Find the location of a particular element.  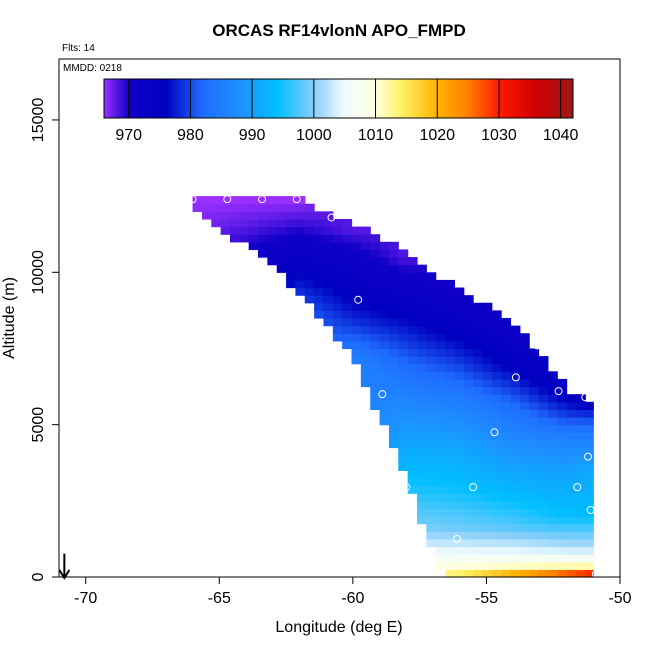

down-arrow-icon is located at coordinates (64, 566).